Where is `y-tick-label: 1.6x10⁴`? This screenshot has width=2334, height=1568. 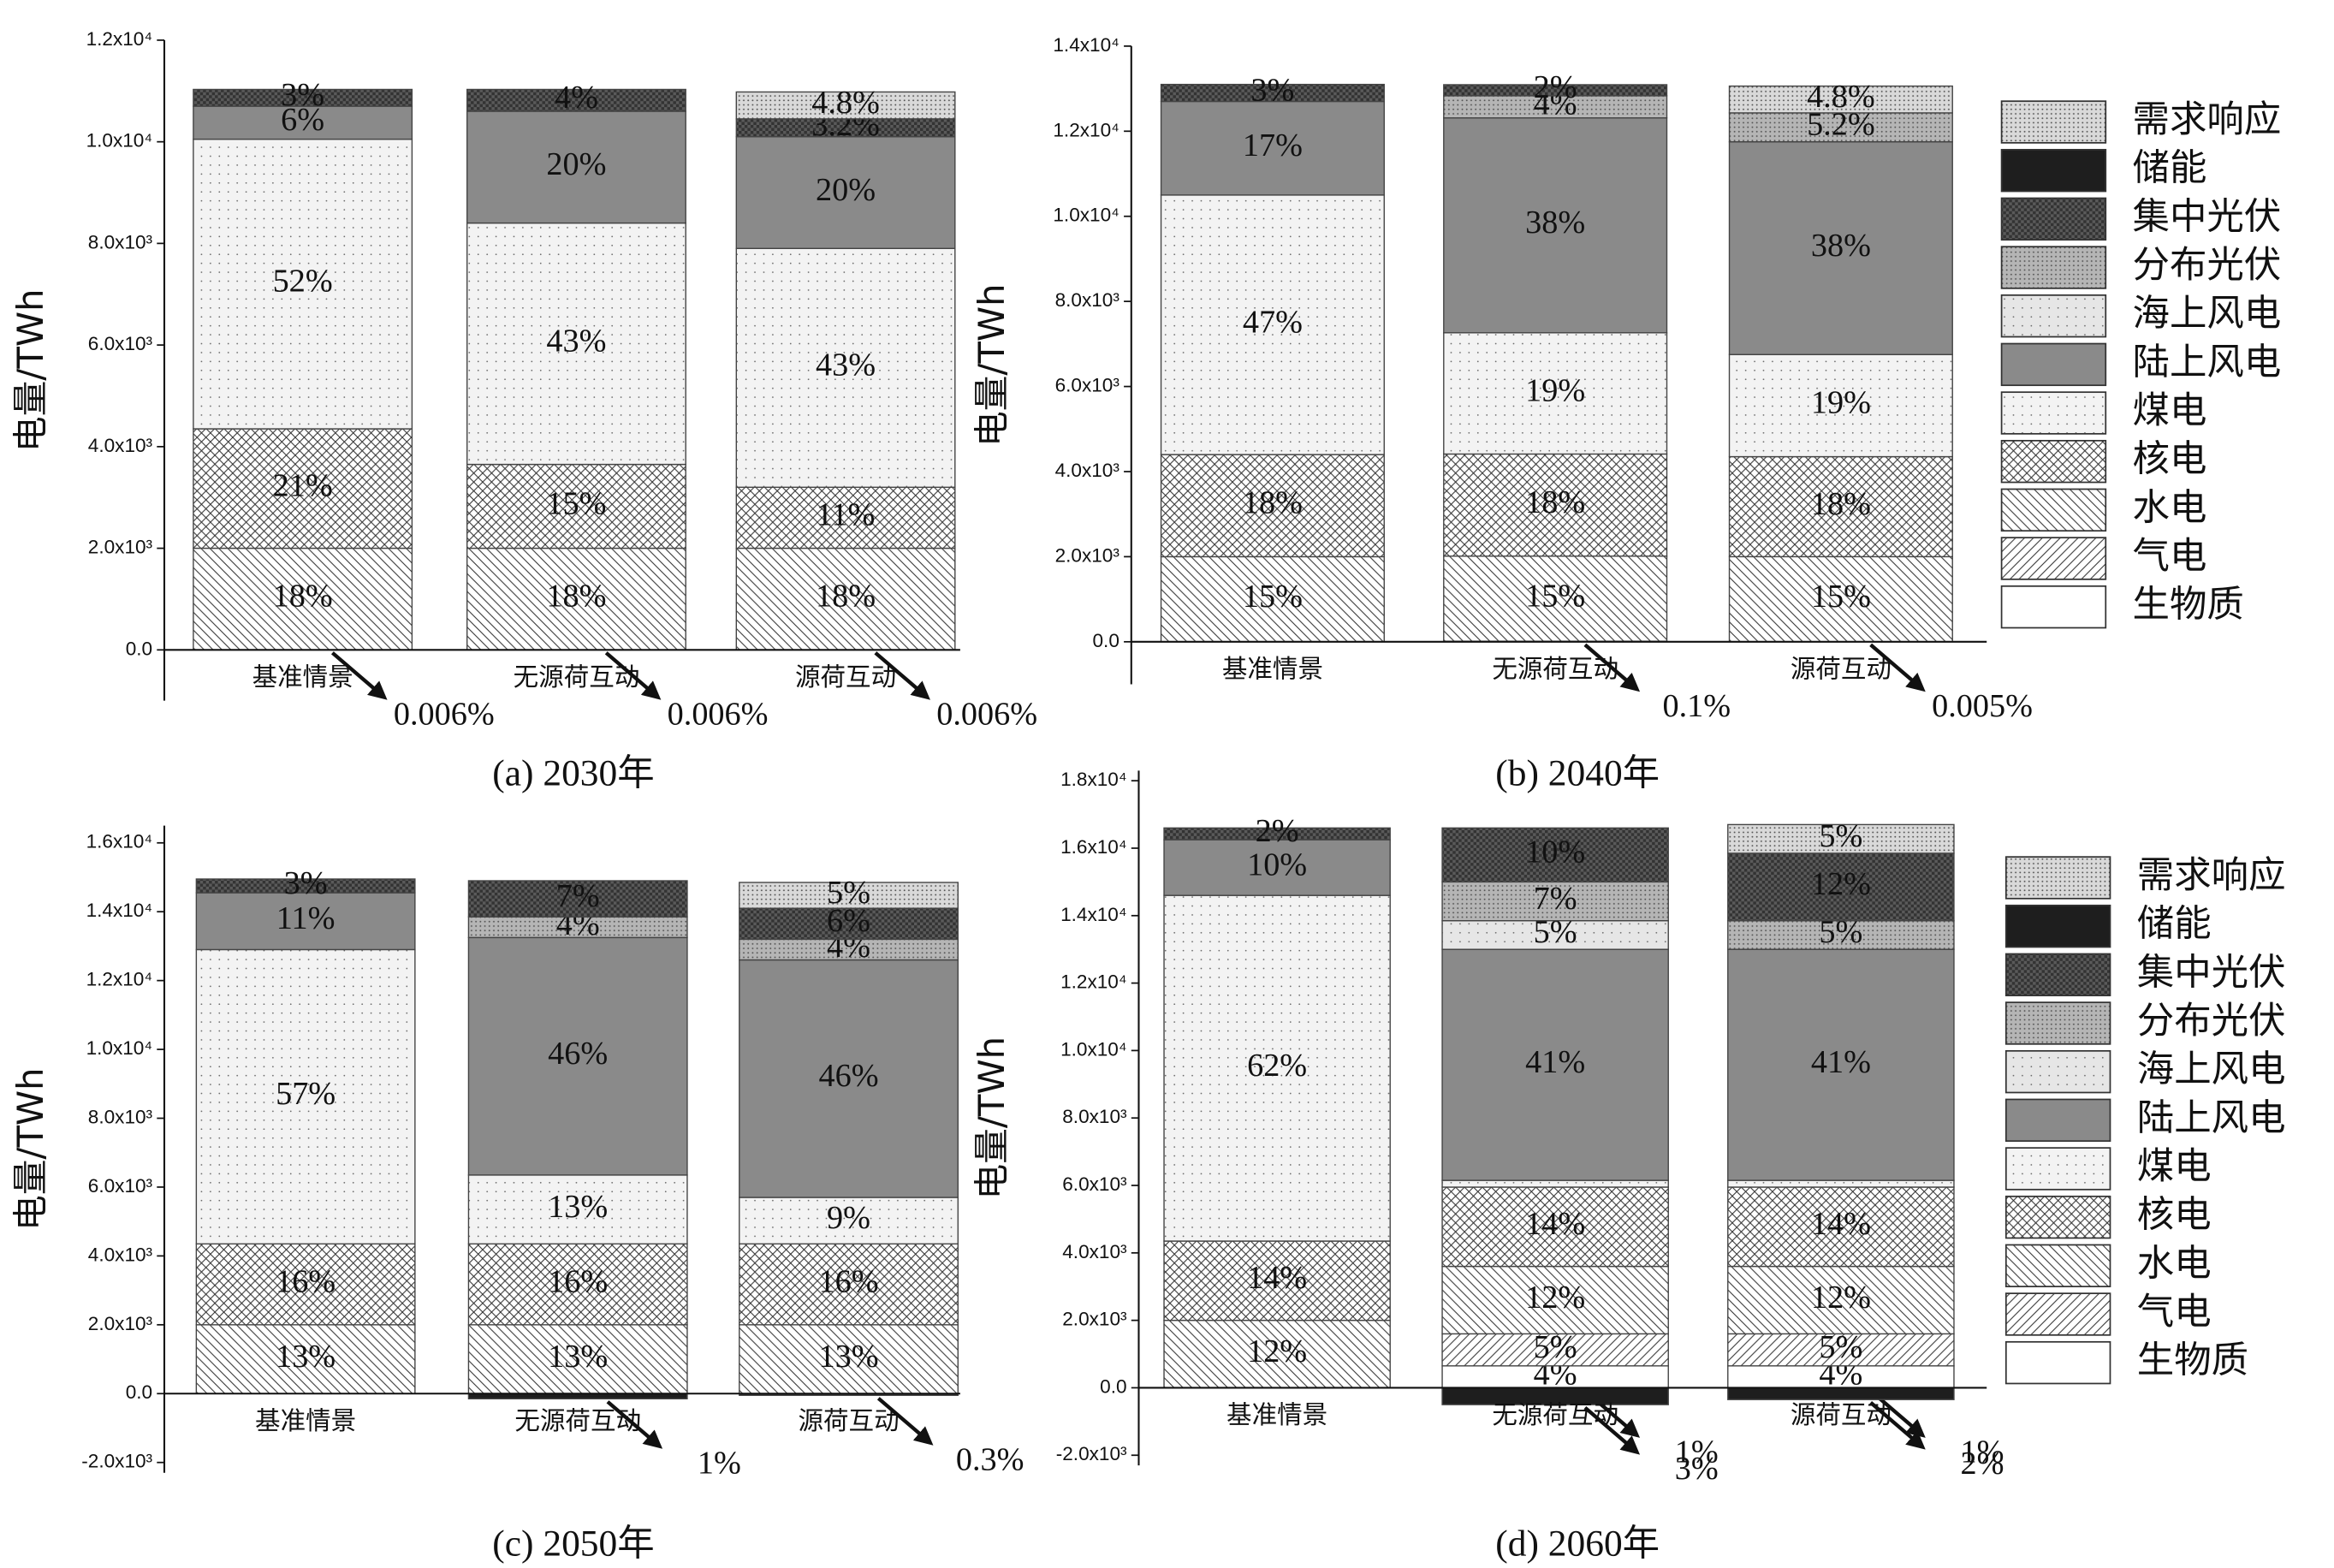 y-tick-label: 1.6x10⁴ is located at coordinates (1093, 847).